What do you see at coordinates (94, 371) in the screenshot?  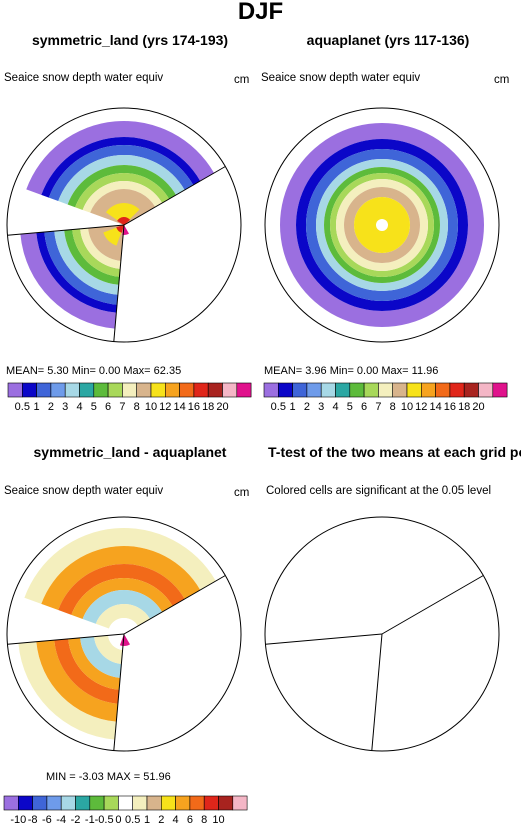 I see `panel-1-stats: MEAN= 5.30 Min= 0.00 Max= 62.35` at bounding box center [94, 371].